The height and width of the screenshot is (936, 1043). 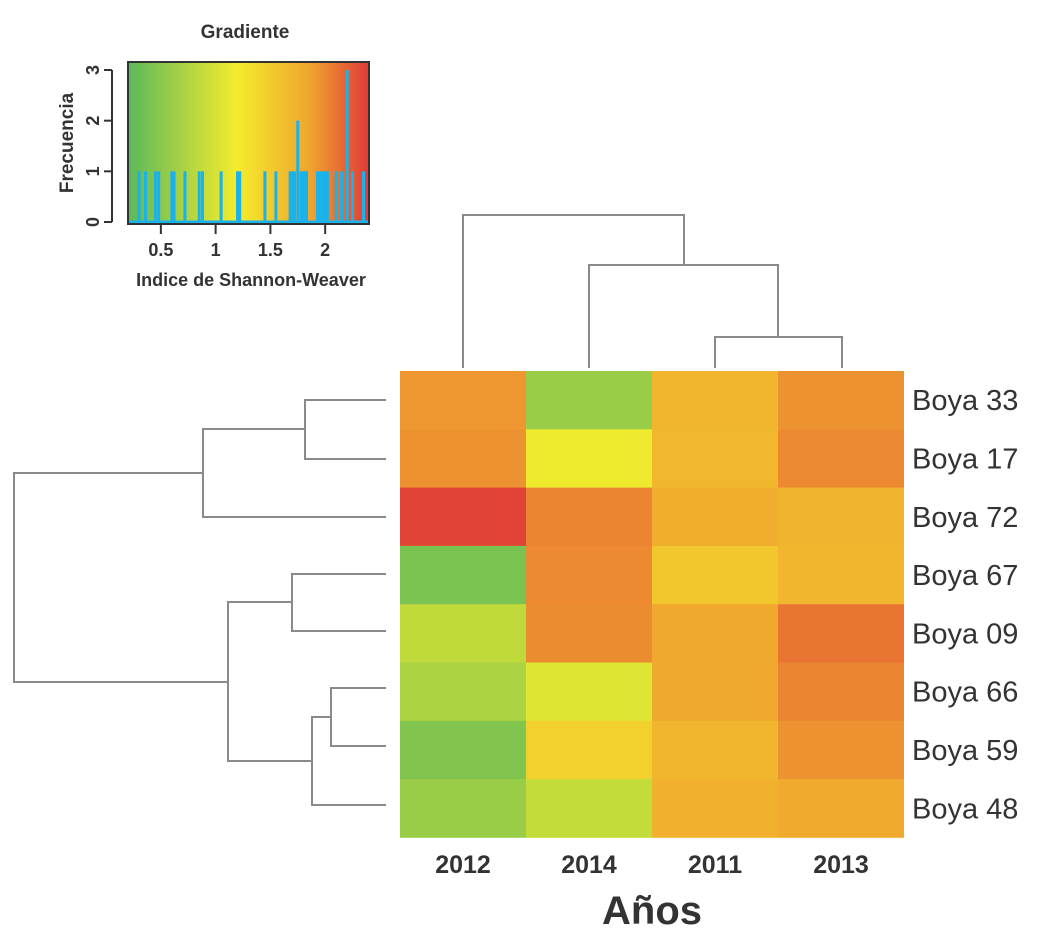 What do you see at coordinates (965, 809) in the screenshot?
I see `row-label: Boya 48` at bounding box center [965, 809].